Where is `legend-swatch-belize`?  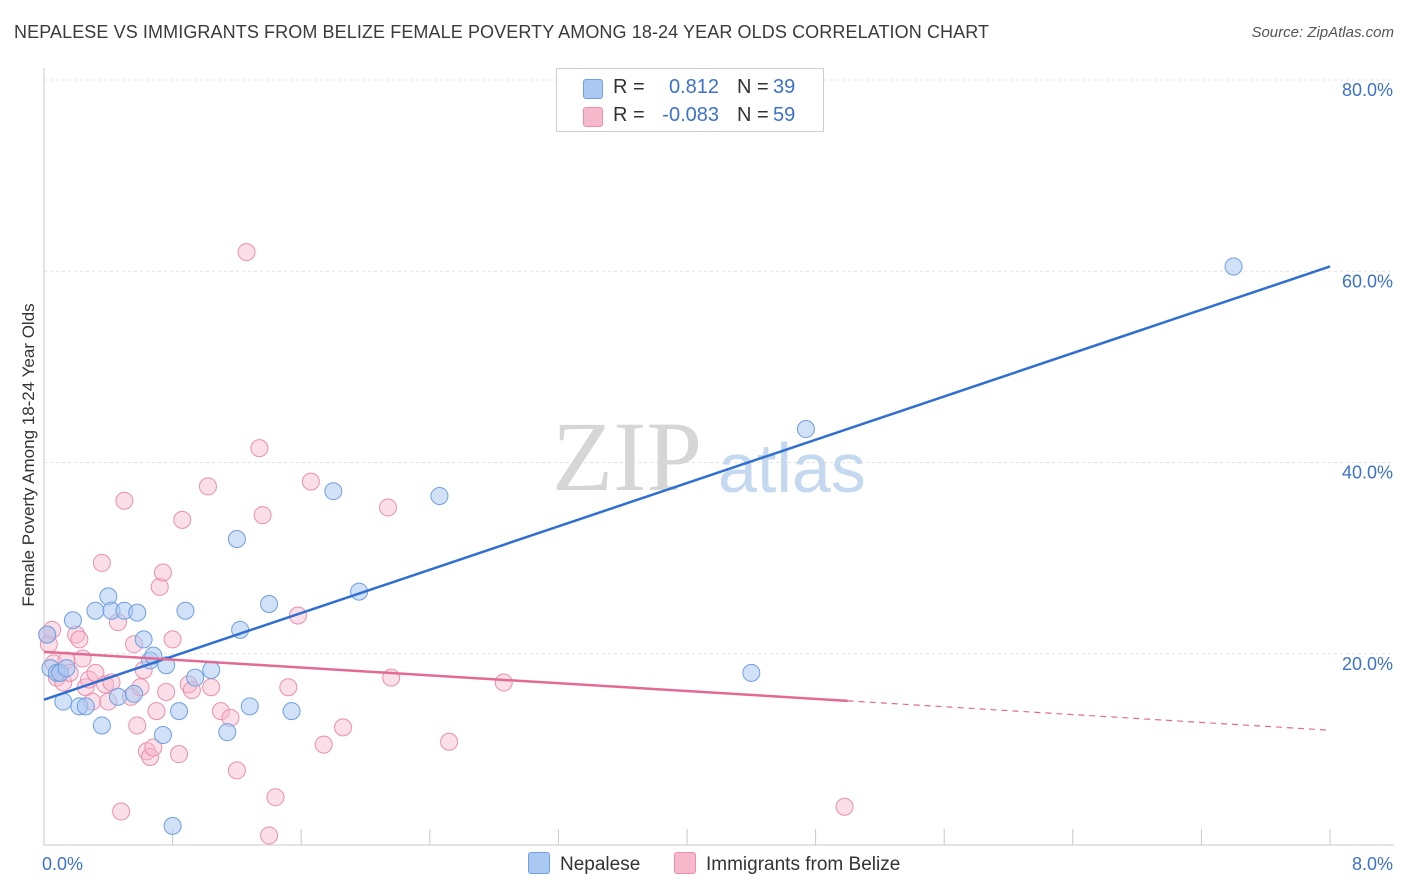 legend-swatch-belize is located at coordinates (593, 117).